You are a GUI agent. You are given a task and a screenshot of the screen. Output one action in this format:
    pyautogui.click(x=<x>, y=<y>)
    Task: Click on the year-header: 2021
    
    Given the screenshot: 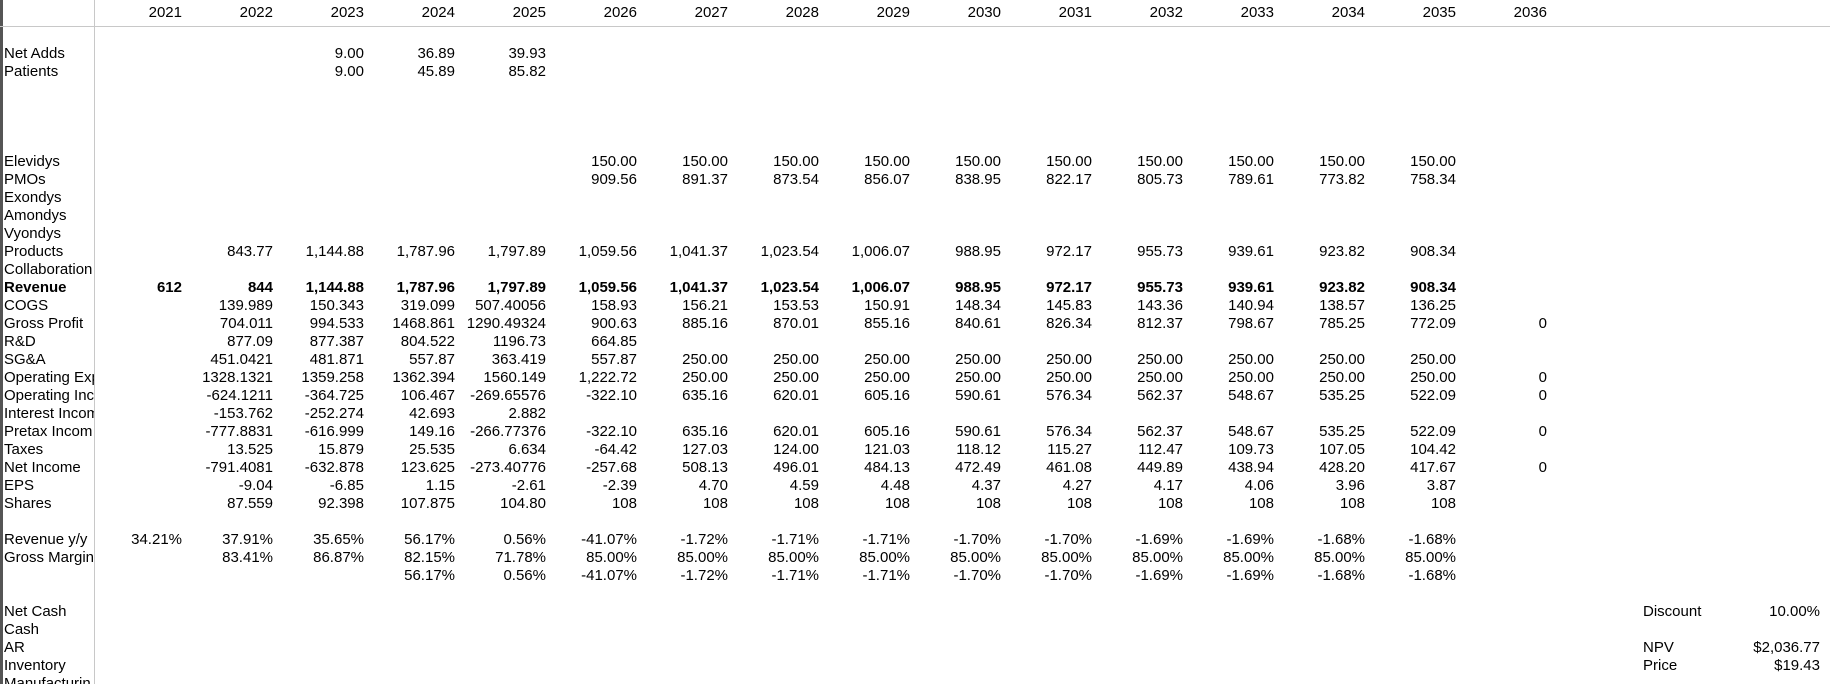 What is the action you would take?
    pyautogui.click(x=165, y=12)
    